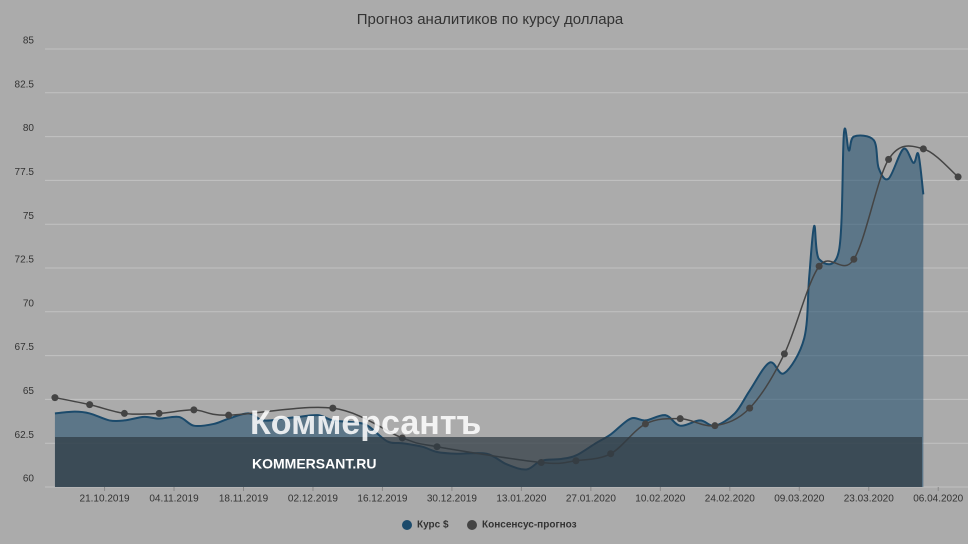  Describe the element at coordinates (529, 525) in the screenshot. I see `legend-label: Консенсус-прогноз` at that location.